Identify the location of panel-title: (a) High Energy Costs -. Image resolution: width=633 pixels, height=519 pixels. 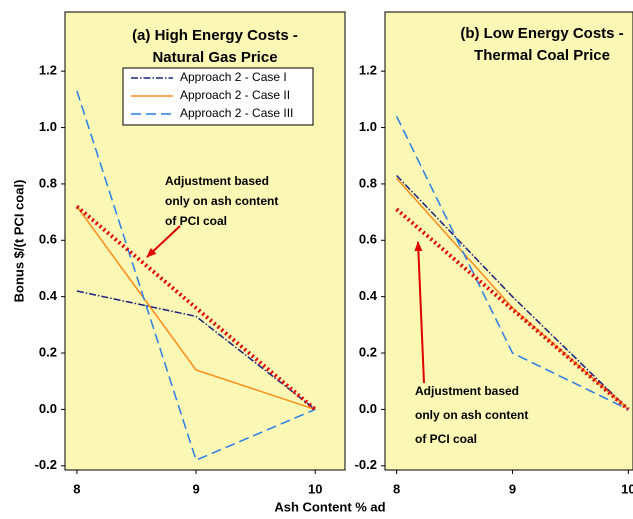
(215, 35).